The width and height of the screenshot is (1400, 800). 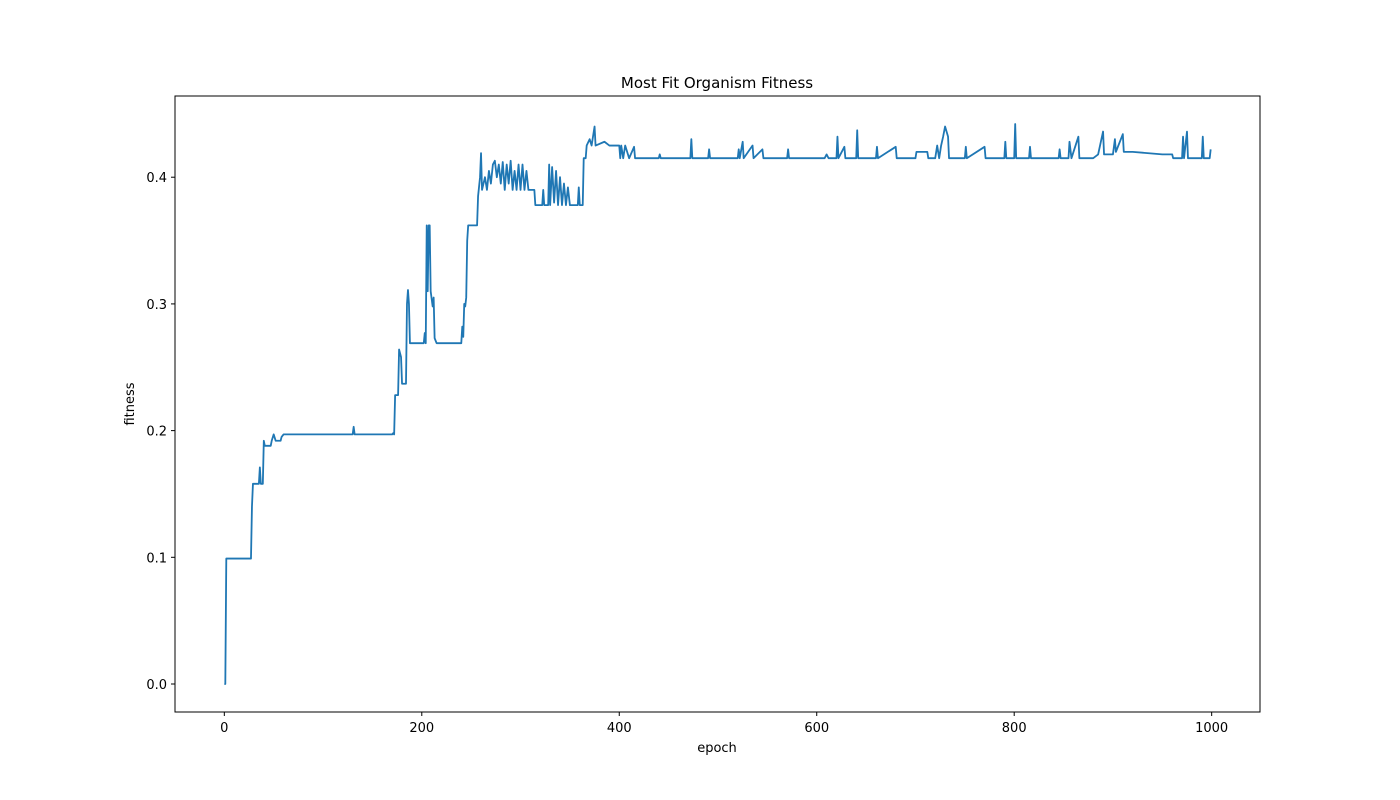 What do you see at coordinates (717, 748) in the screenshot?
I see `x-axis-label: epoch` at bounding box center [717, 748].